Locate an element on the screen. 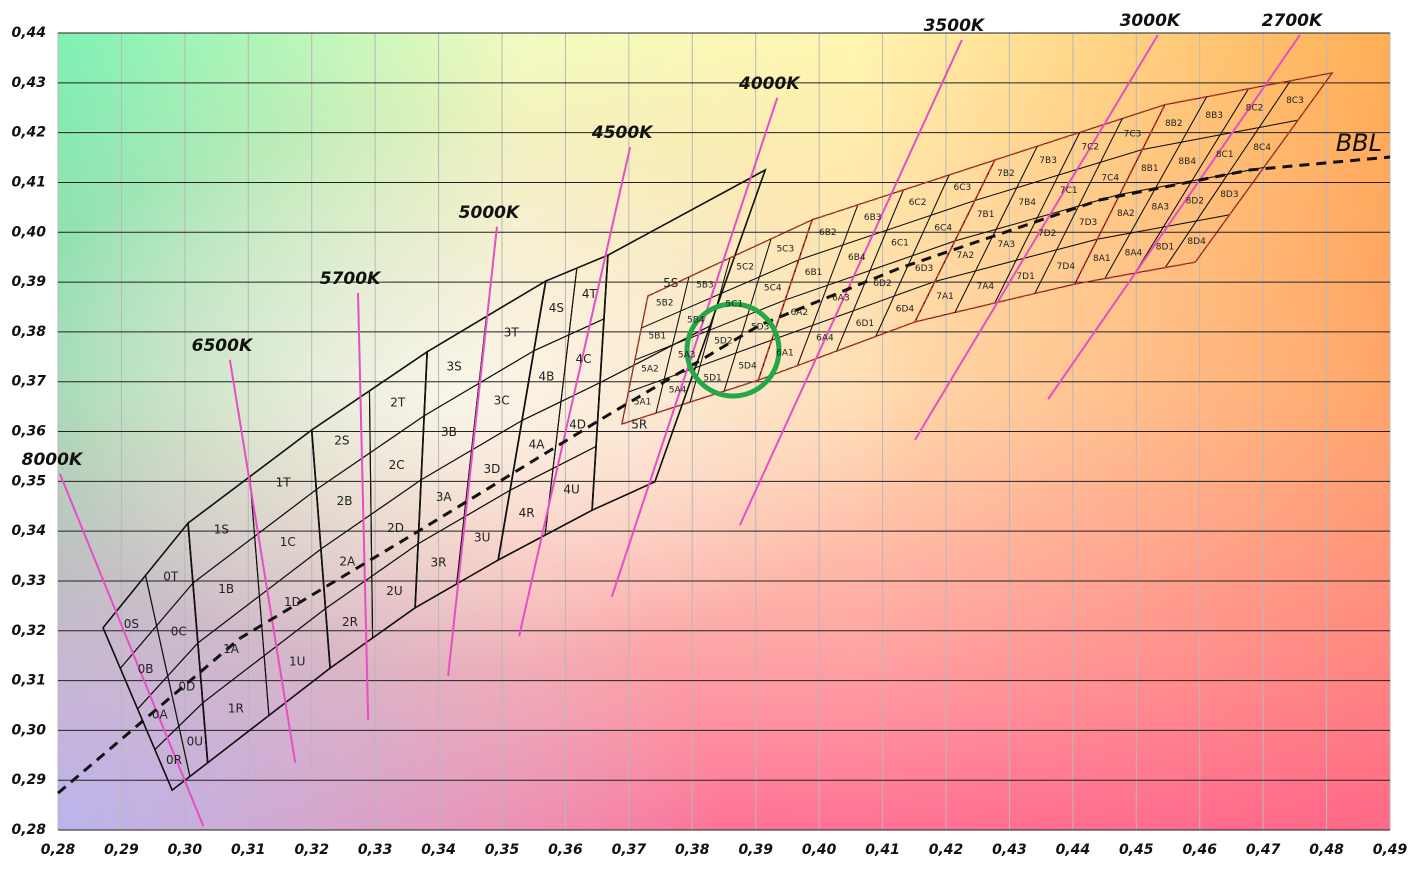  x-tick-label: 0,42 is located at coordinates (946, 850).